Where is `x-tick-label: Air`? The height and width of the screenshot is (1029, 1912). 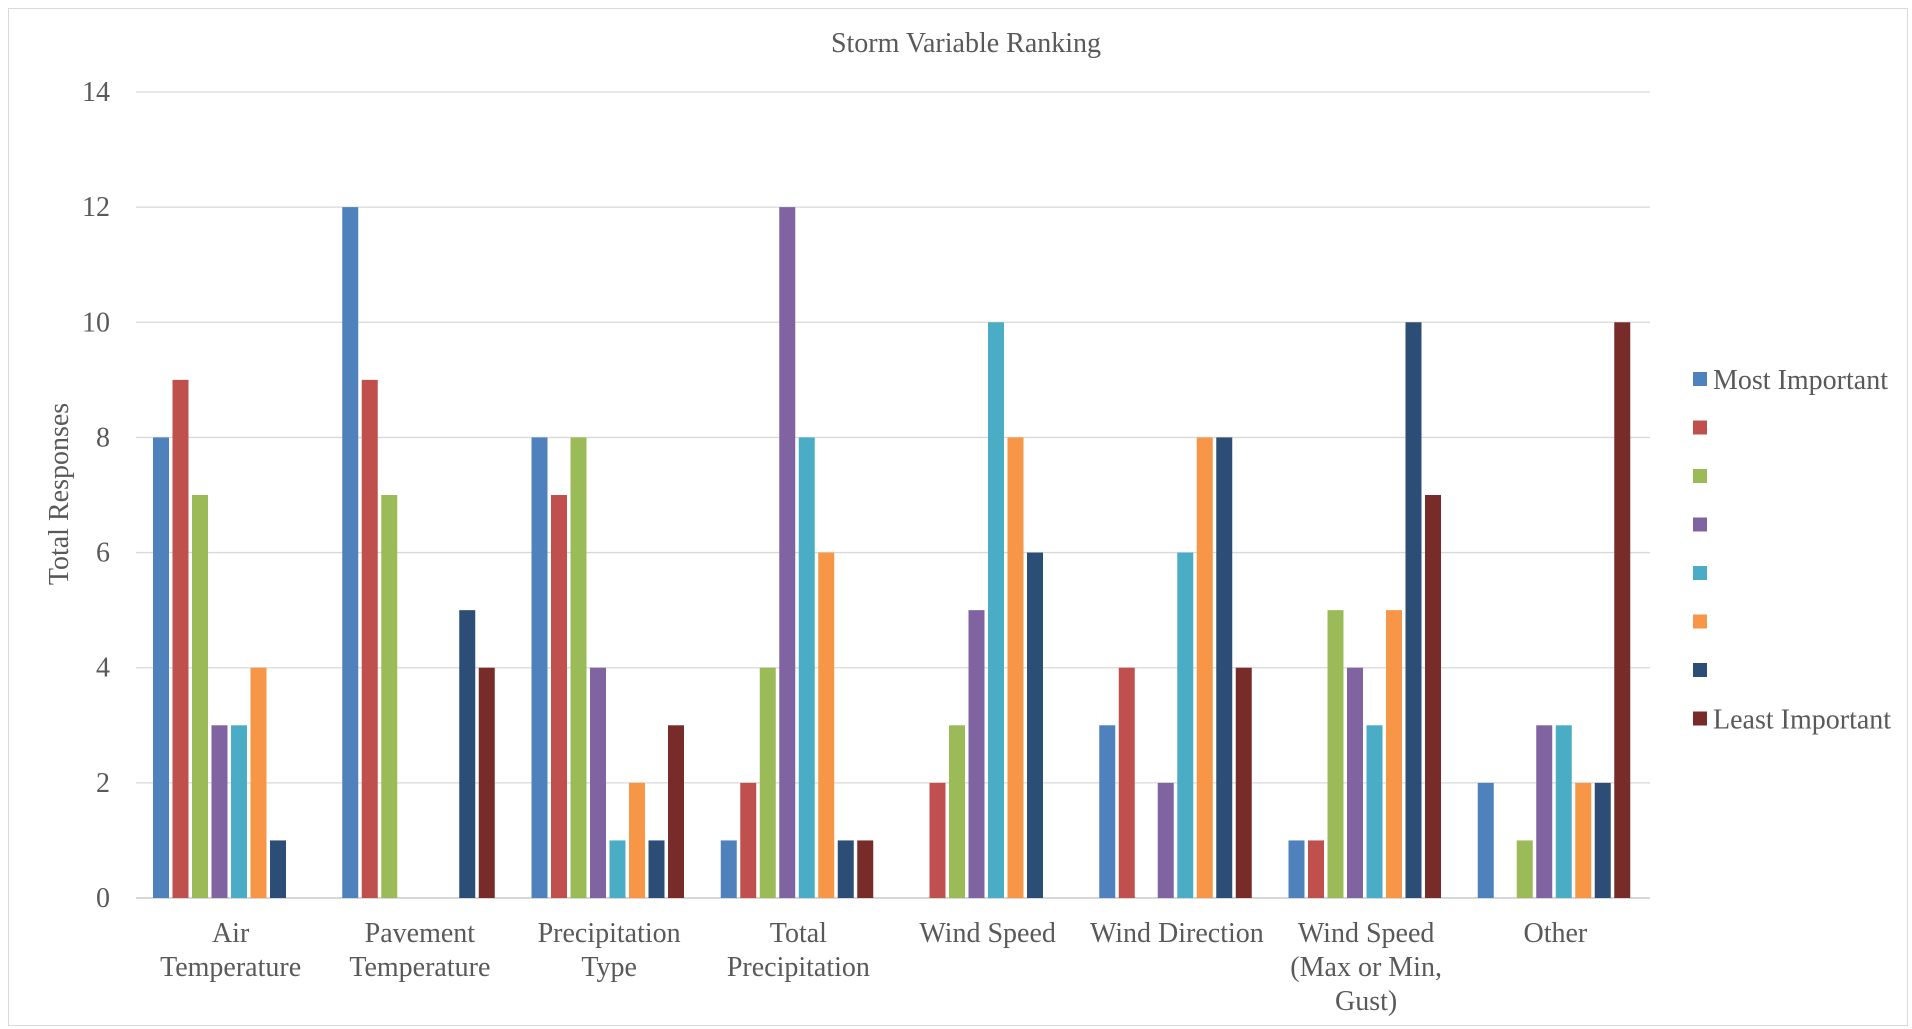 x-tick-label: Air is located at coordinates (231, 933).